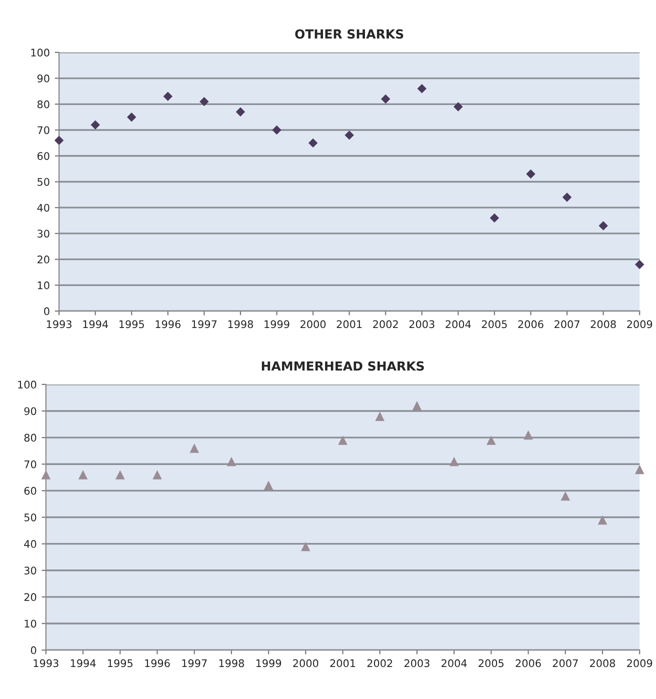 The height and width of the screenshot is (699, 656). I want to click on chart-title: OTHER SHARKS, so click(349, 34).